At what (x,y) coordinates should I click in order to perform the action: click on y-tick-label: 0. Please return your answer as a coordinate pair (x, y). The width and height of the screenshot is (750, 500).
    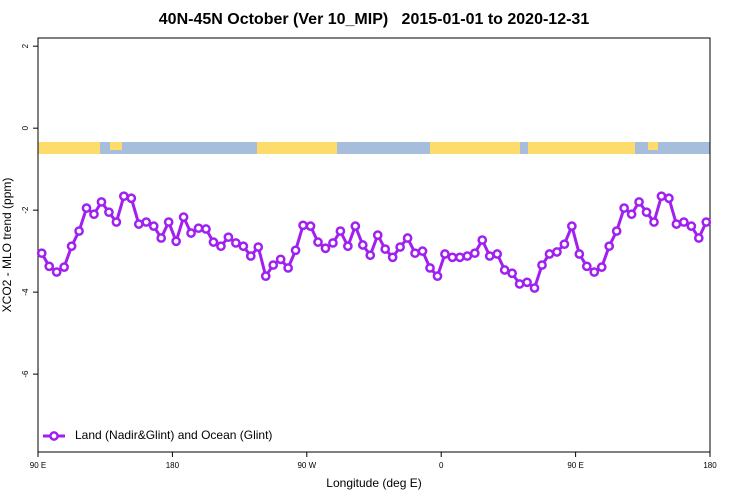
    Looking at the image, I should click on (25, 127).